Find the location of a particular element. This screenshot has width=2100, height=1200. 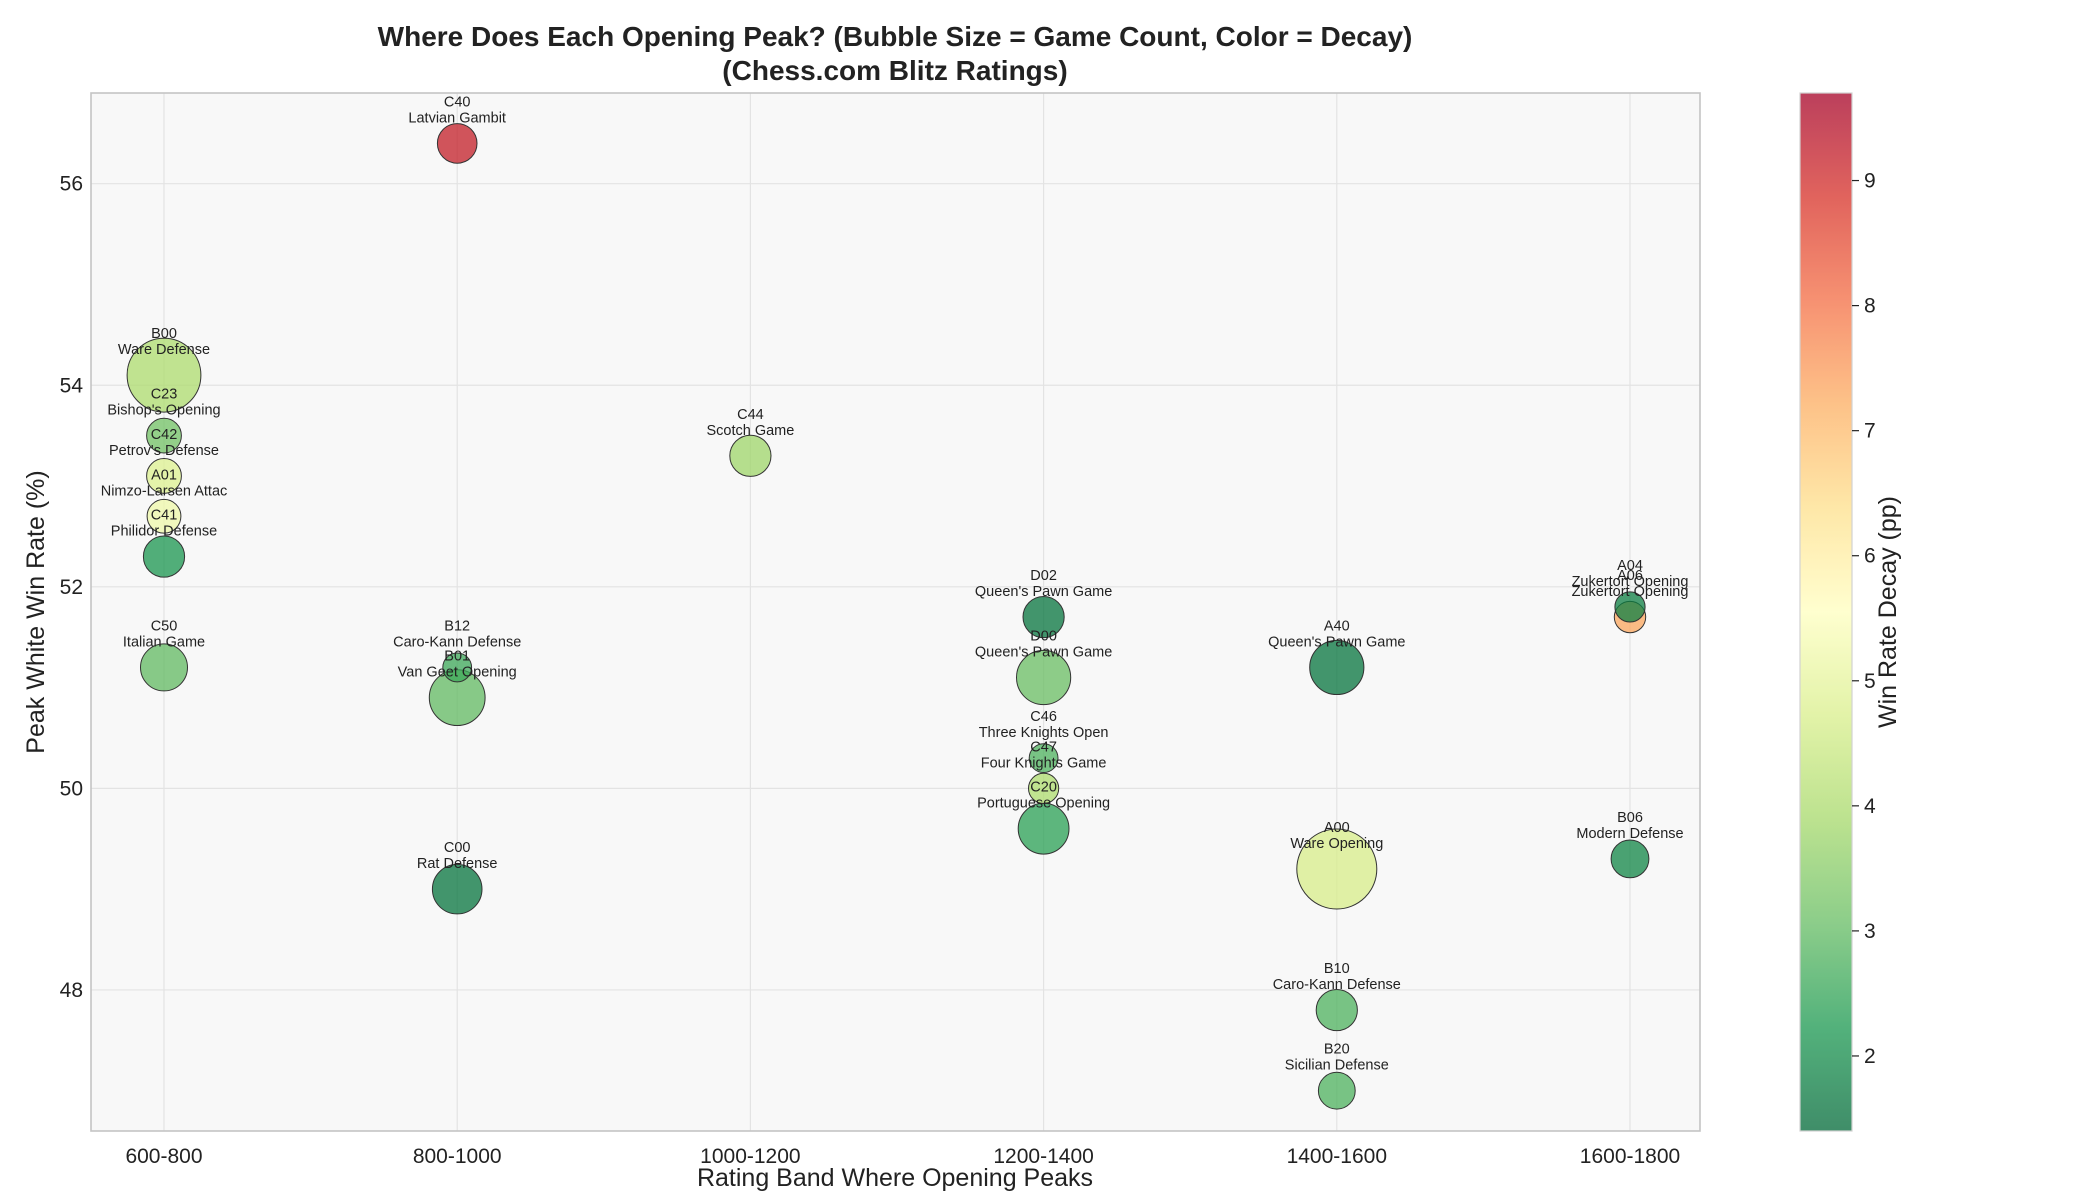

point-eco-label: A00 is located at coordinates (1337, 828).